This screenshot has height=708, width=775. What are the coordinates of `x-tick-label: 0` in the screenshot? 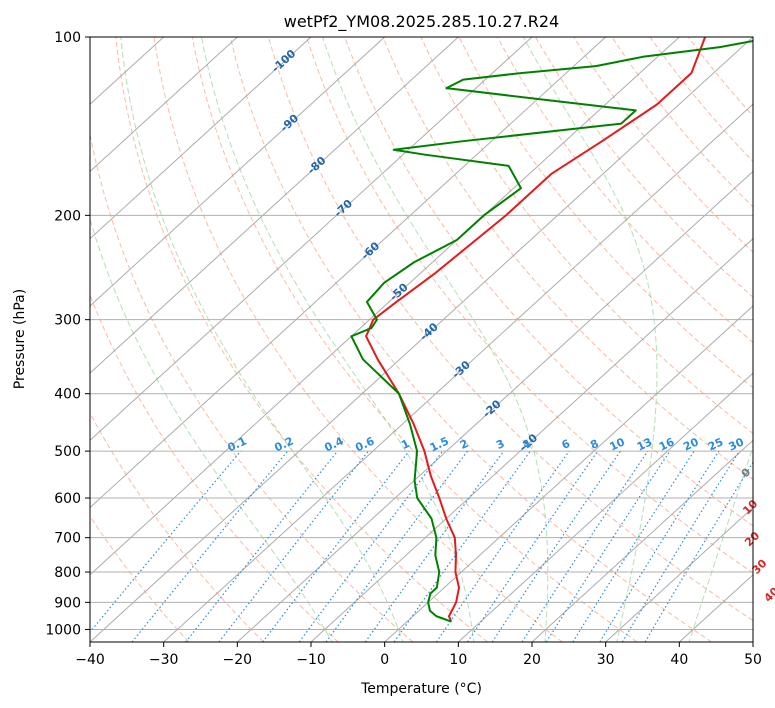 It's located at (384, 660).